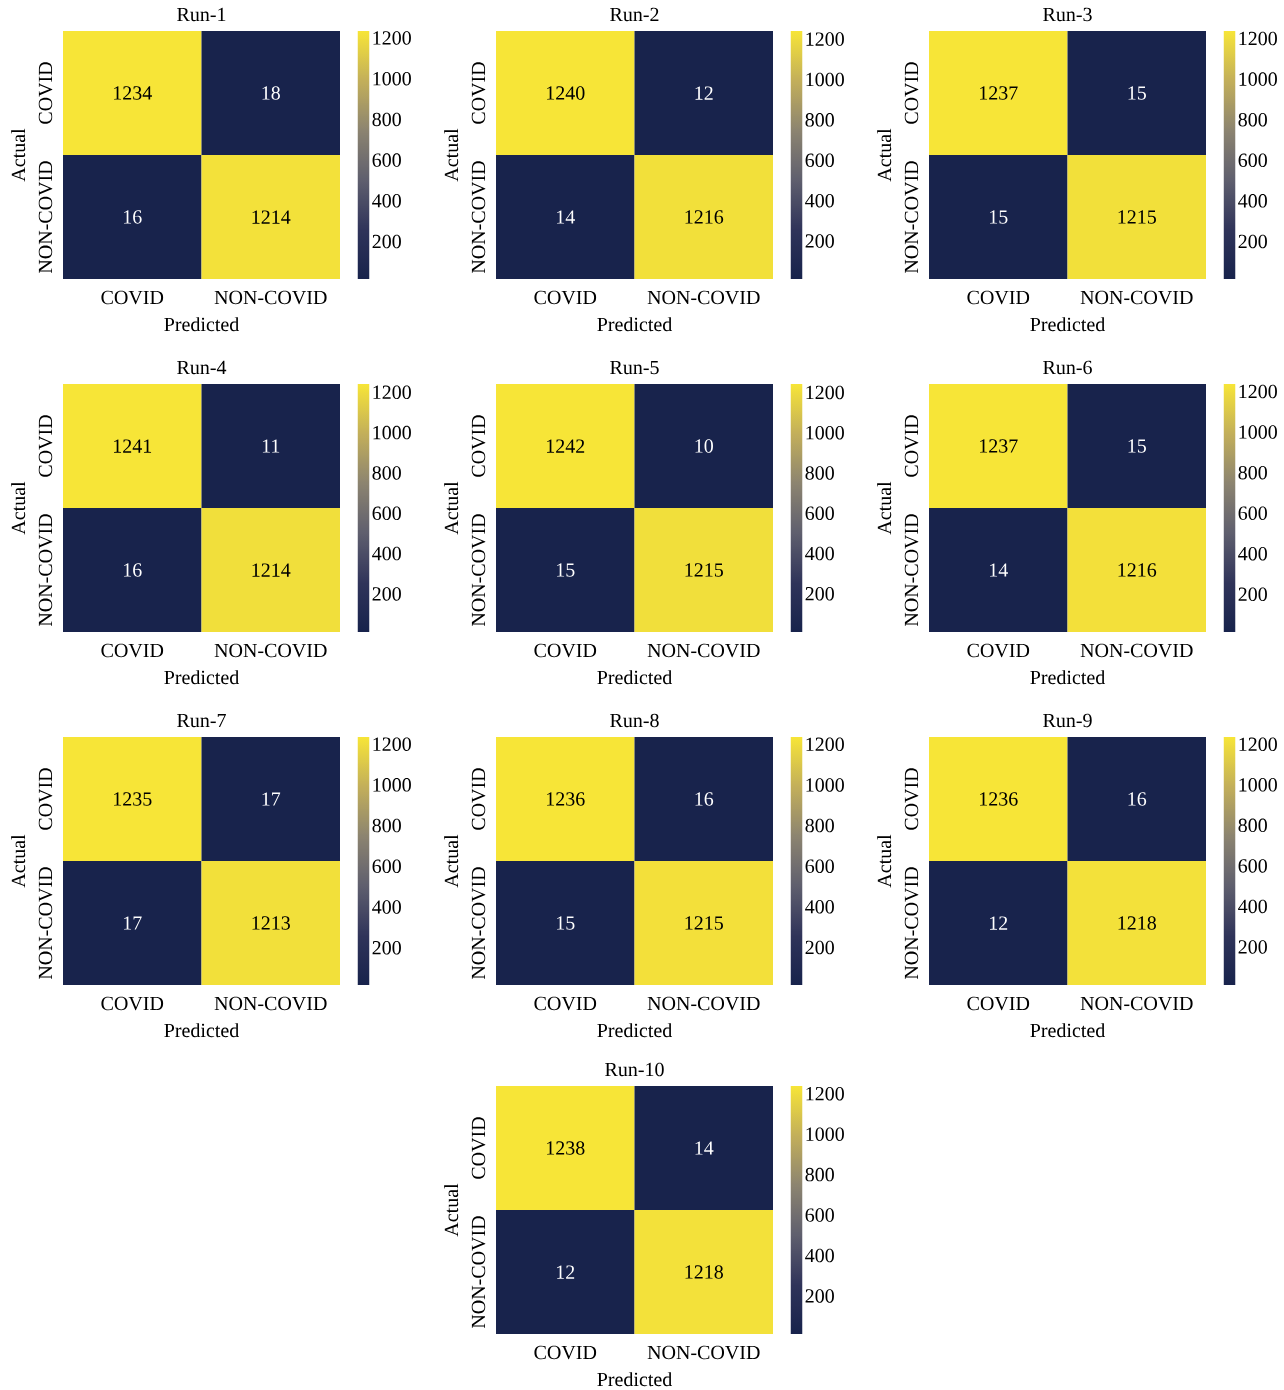 Image resolution: width=1284 pixels, height=1390 pixels. What do you see at coordinates (634, 1069) in the screenshot?
I see `chart-title: Run-10` at bounding box center [634, 1069].